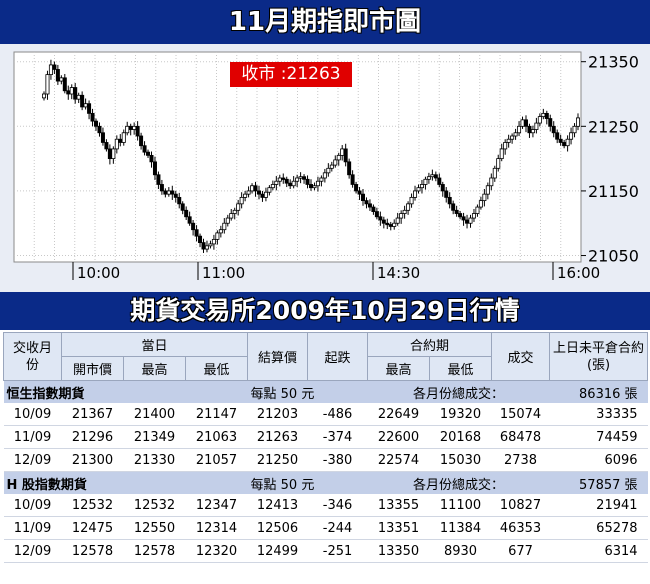 The width and height of the screenshot is (650, 584). Describe the element at coordinates (337, 460) in the screenshot. I see `cell-change: -380` at that location.